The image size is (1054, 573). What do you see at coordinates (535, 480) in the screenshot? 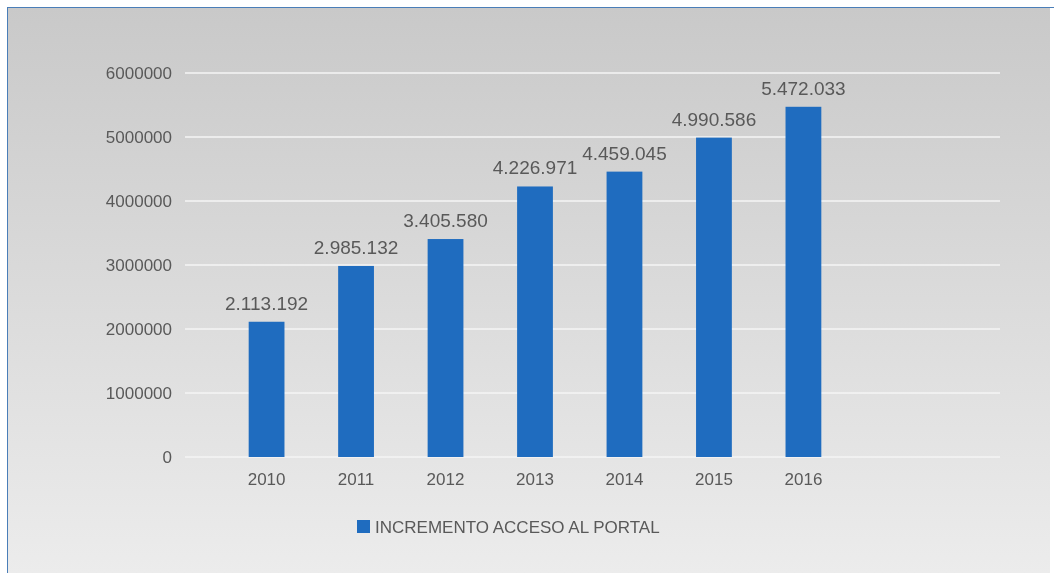
I see `x-tick-label: 2013` at bounding box center [535, 480].